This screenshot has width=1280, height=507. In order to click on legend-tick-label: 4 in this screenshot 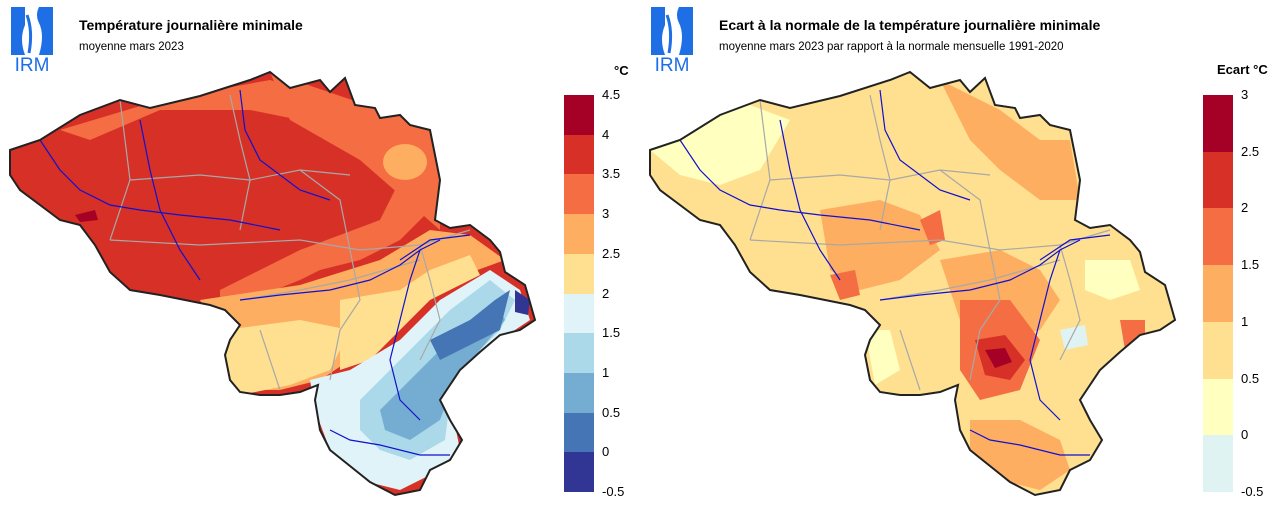, I will do `click(606, 134)`.